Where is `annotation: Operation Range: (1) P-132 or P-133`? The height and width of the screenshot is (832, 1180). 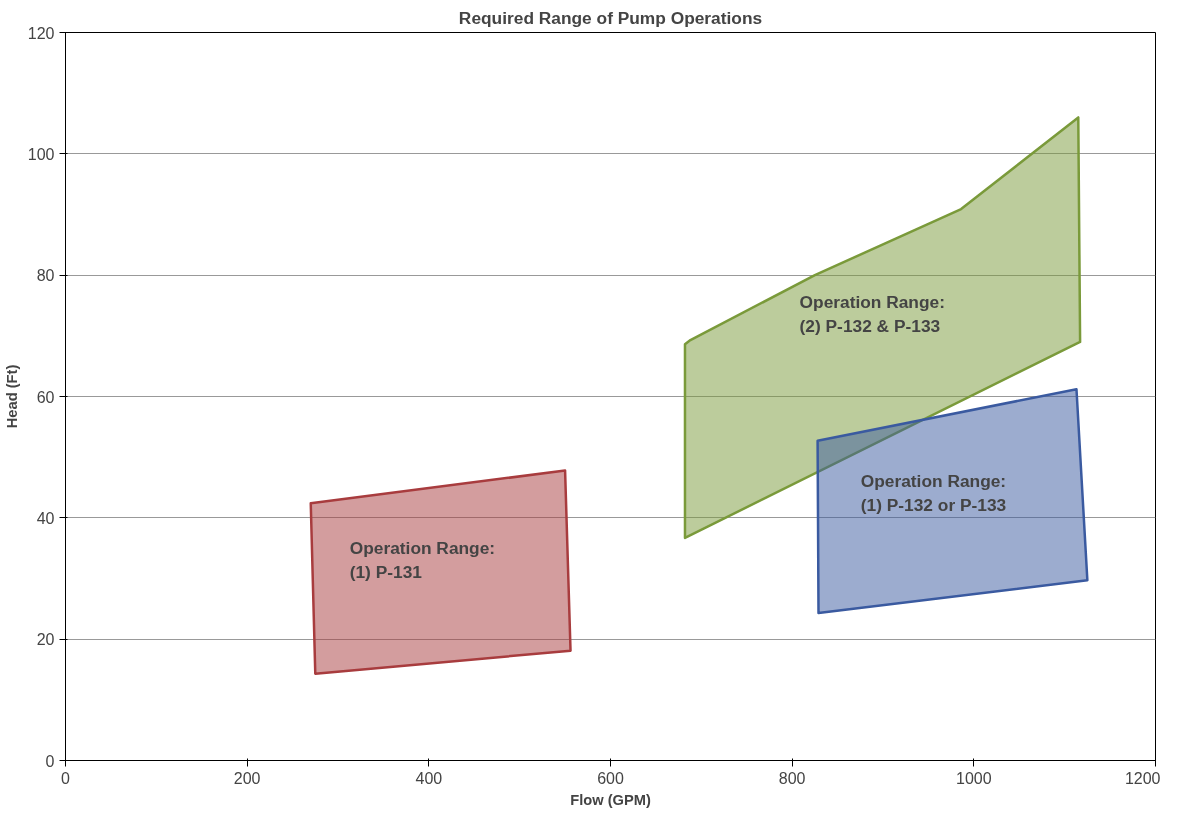
annotation: Operation Range: (1) P-132 or P-133 is located at coordinates (933, 492).